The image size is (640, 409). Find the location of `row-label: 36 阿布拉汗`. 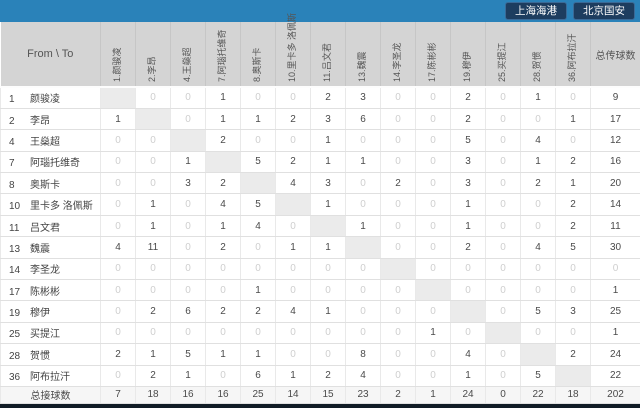

row-label: 36 阿布拉汗 is located at coordinates (50, 375).